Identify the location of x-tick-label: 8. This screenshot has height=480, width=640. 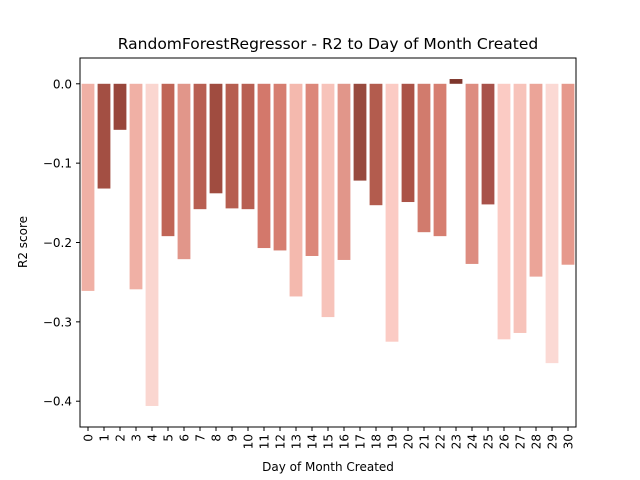
(217, 438).